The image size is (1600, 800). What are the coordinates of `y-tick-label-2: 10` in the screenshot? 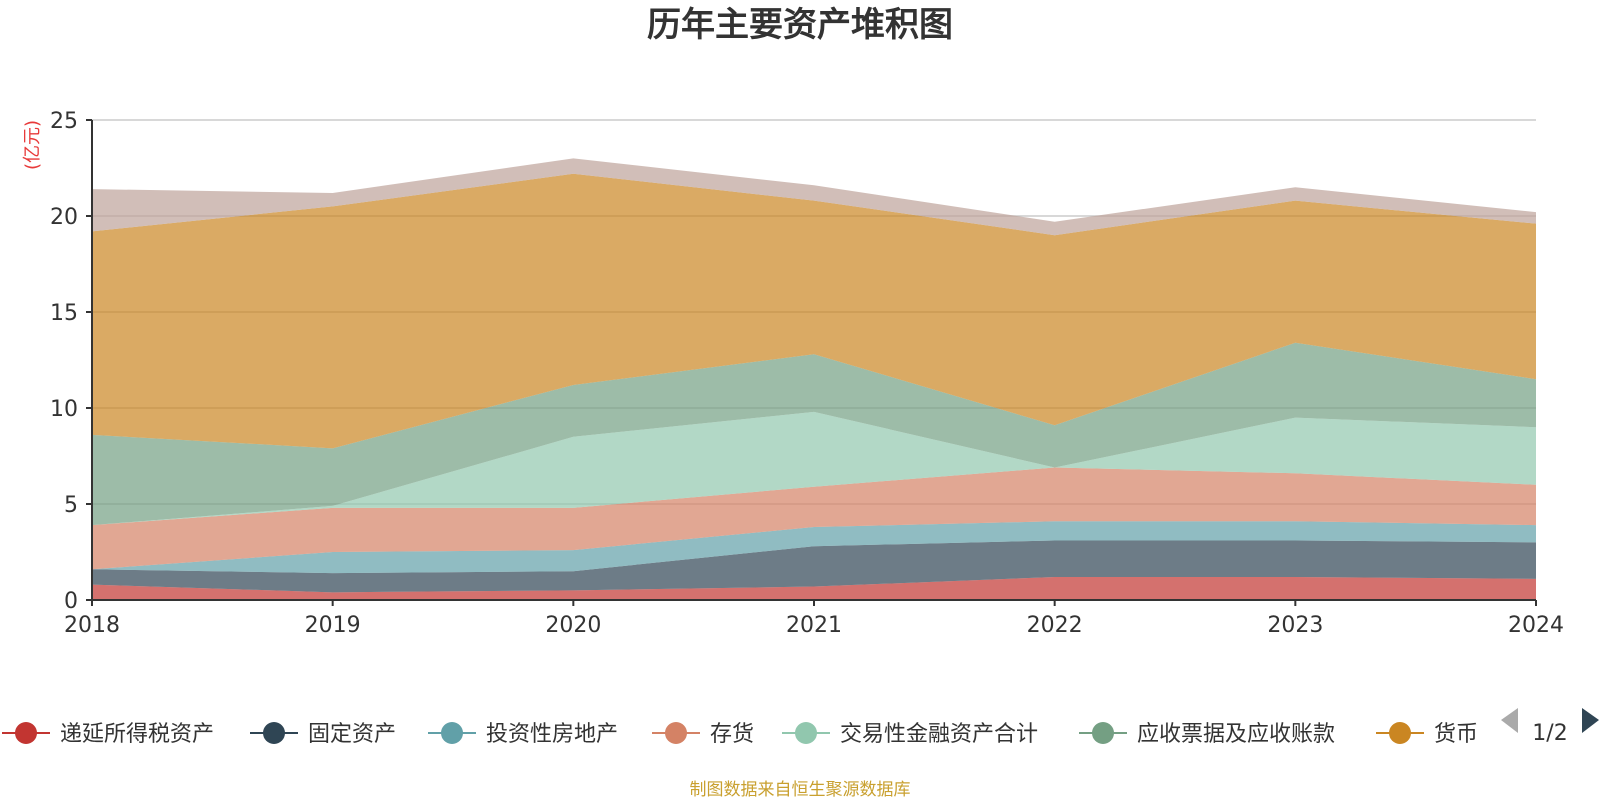 It's located at (64, 409).